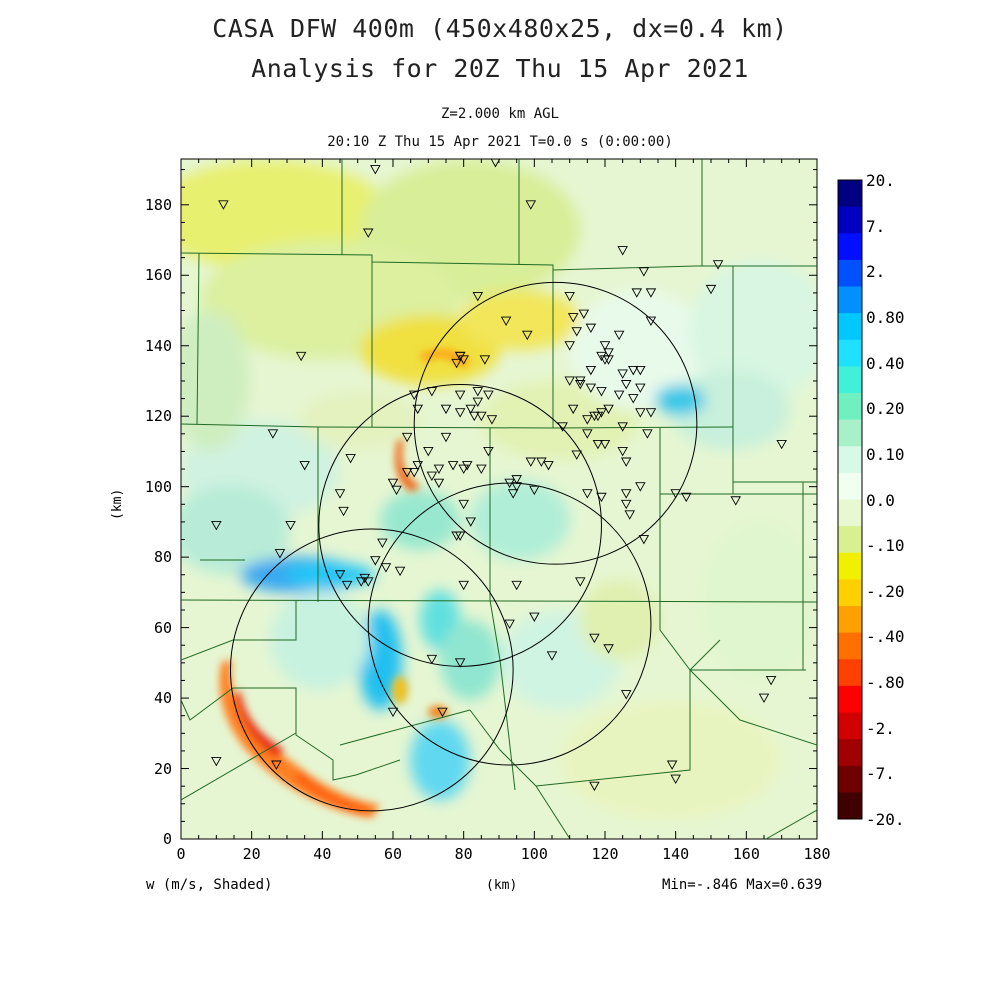  What do you see at coordinates (162, 557) in the screenshot?
I see `y-tick-label: 80` at bounding box center [162, 557].